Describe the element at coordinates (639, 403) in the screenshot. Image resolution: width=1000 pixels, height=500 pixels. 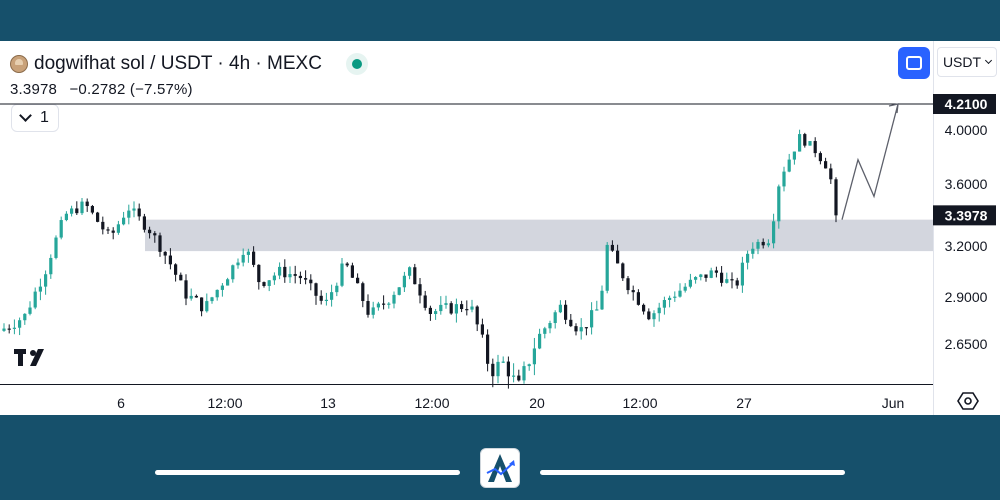
I see `x-tick-label: 12:00` at that location.